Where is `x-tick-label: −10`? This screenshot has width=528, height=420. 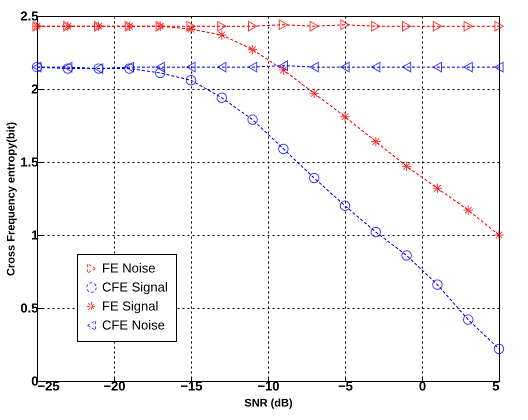 x-tick-label: −10 is located at coordinates (268, 386).